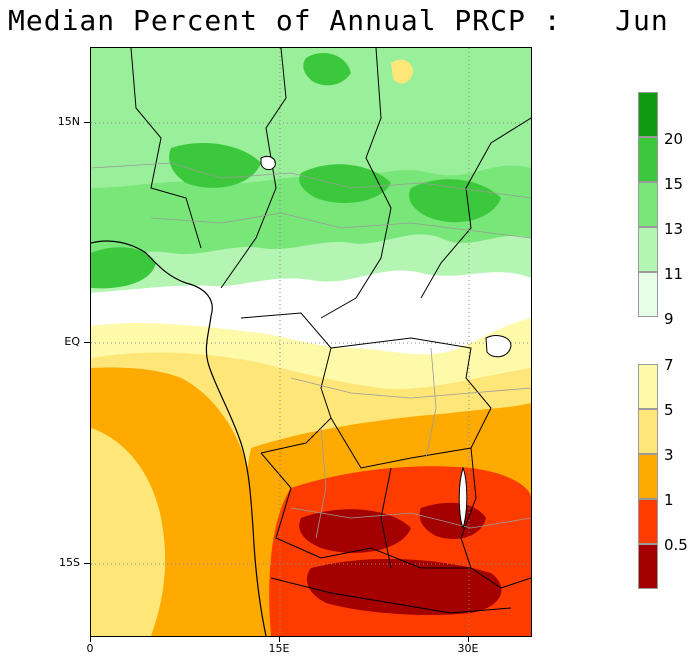  What do you see at coordinates (338, 20) in the screenshot?
I see `map-title: Median Percent of Annual PRCP : Jun` at bounding box center [338, 20].